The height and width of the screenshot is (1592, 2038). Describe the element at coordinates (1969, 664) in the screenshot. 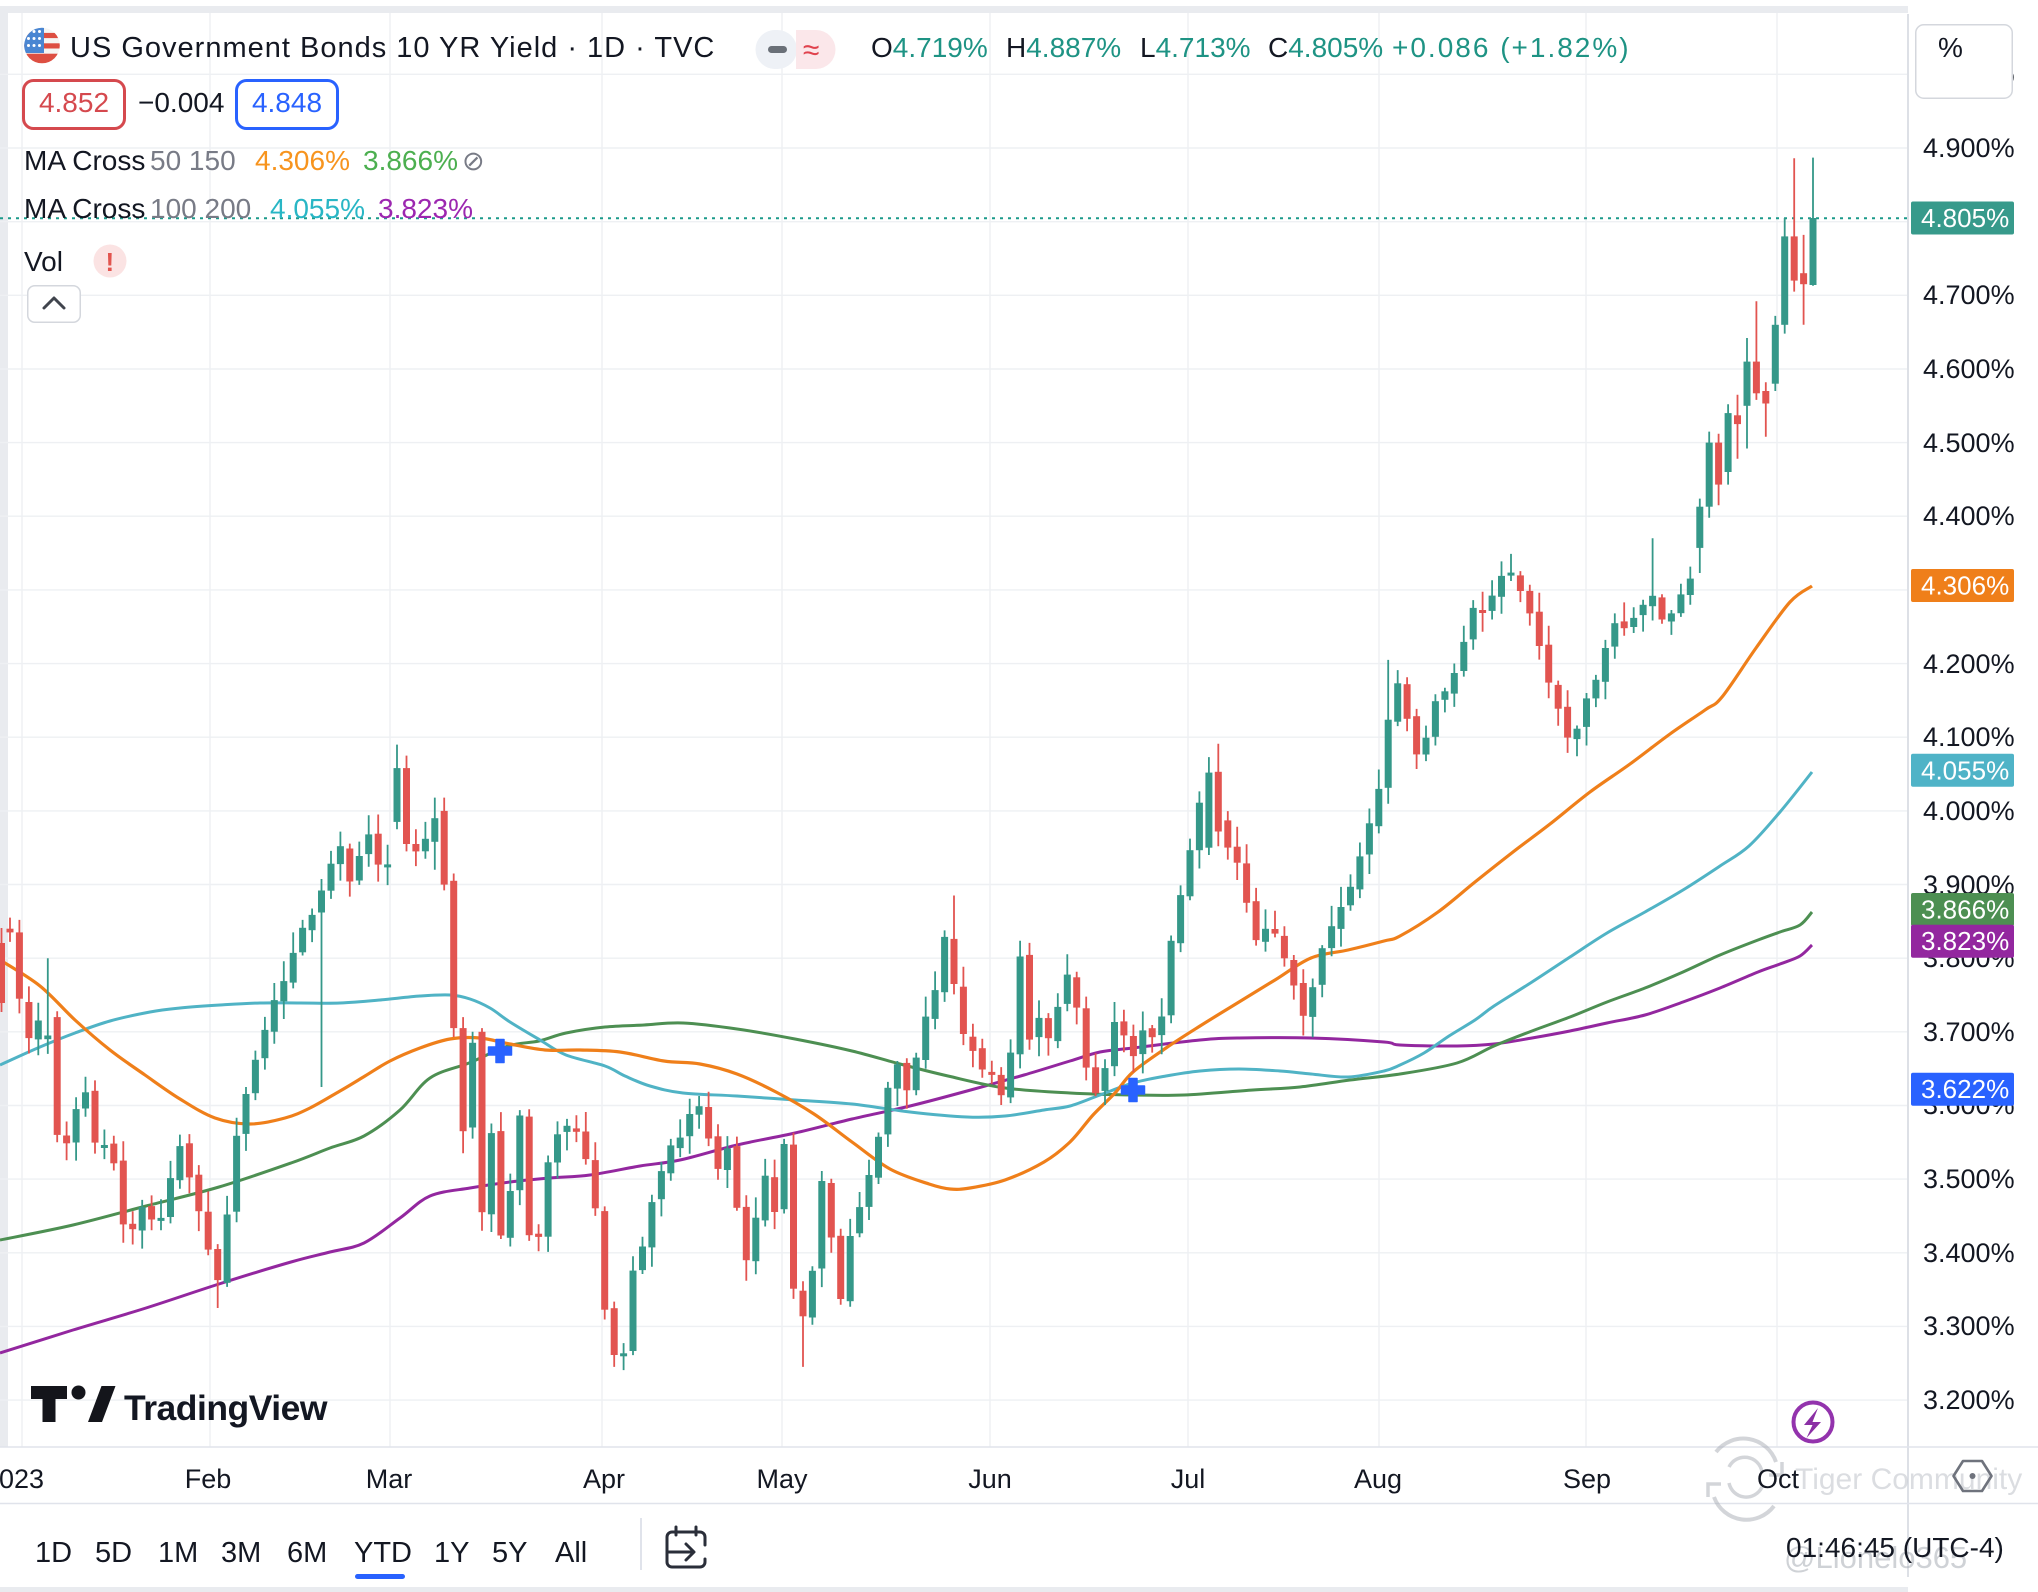

I see `svg-text: 4.200%` at that location.